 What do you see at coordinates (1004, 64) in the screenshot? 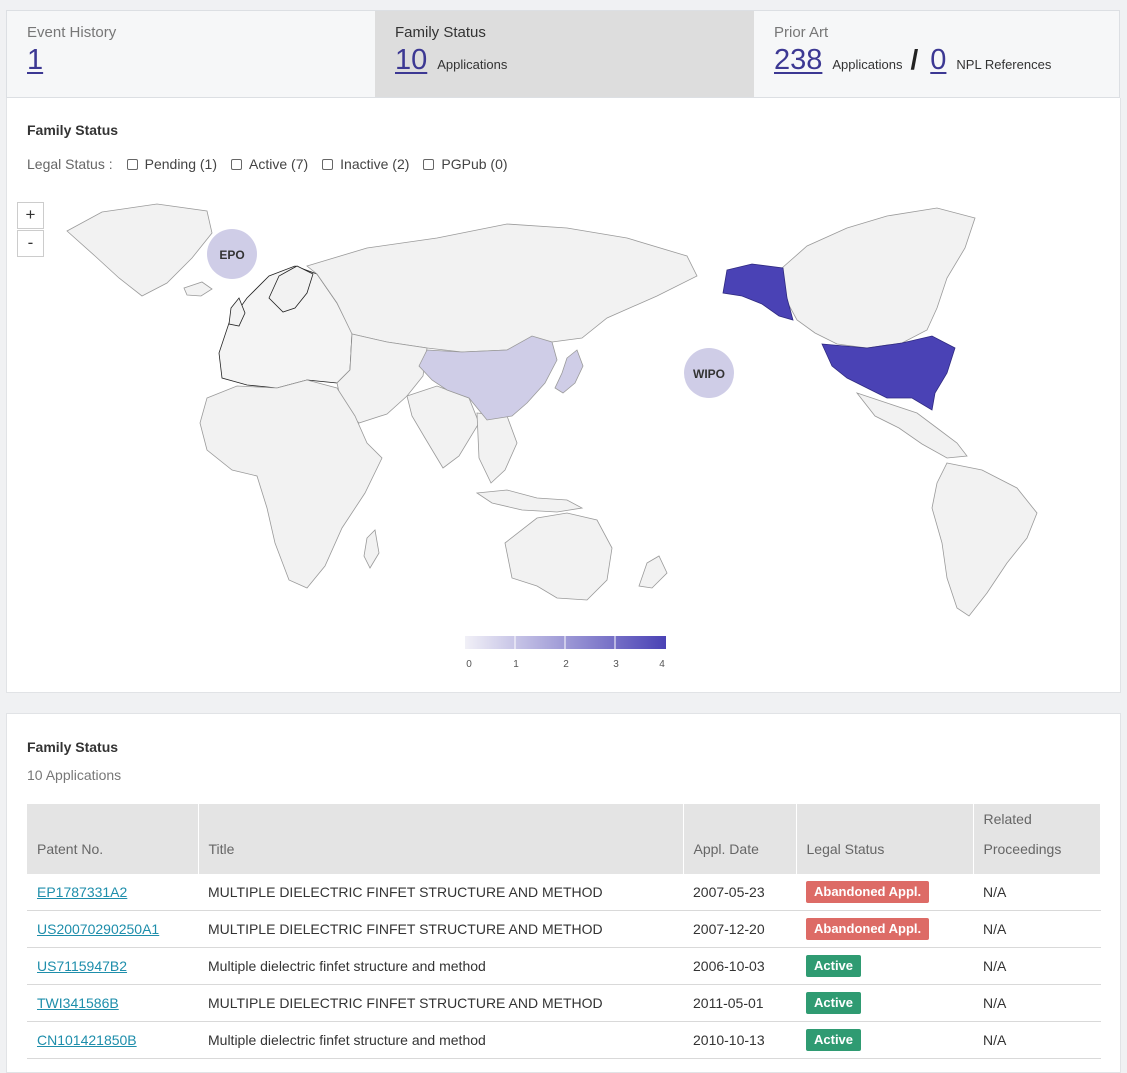
I see `npl-references-unit: NPL References` at bounding box center [1004, 64].